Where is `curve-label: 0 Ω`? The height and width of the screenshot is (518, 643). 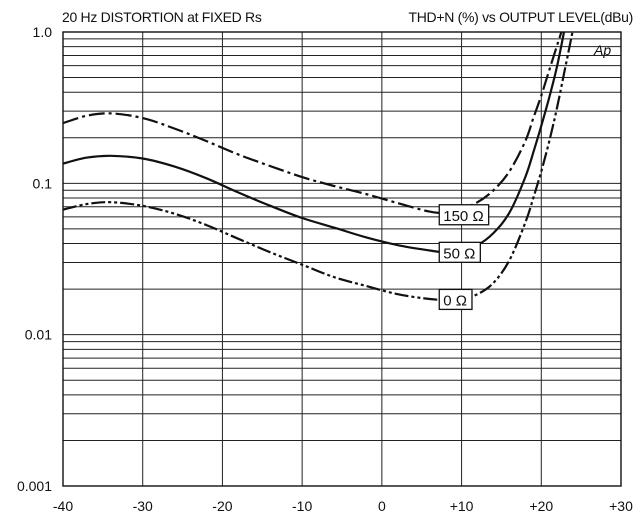
curve-label: 0 Ω is located at coordinates (455, 299).